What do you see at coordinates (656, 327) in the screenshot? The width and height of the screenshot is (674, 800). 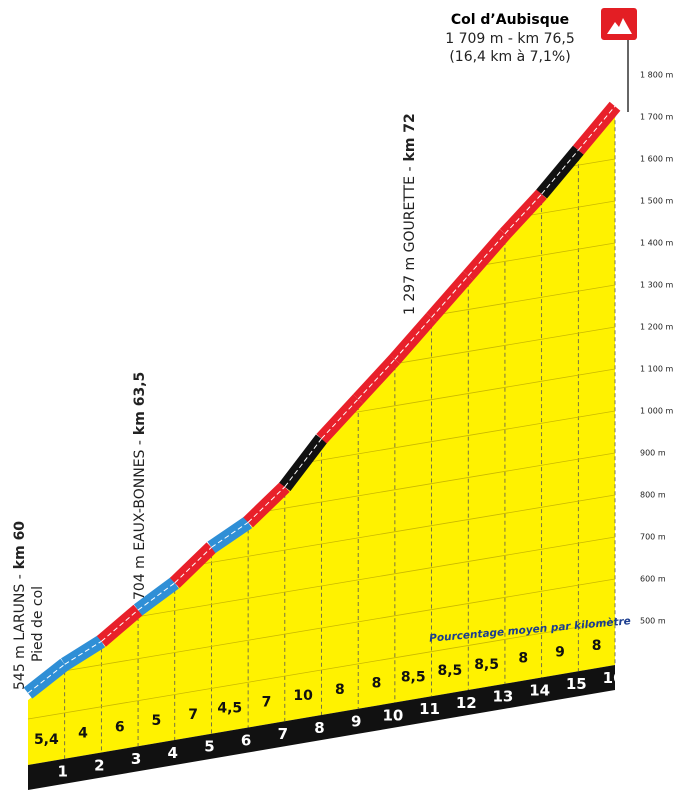 I see `y-tick-label: 1 200 m` at bounding box center [656, 327].